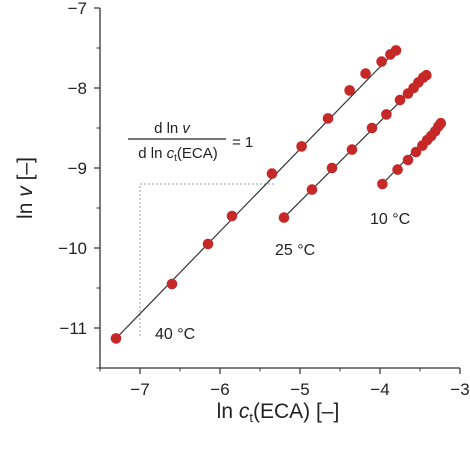 The image size is (470, 451). I want to click on y-tick-label: −7, so click(77, 9).